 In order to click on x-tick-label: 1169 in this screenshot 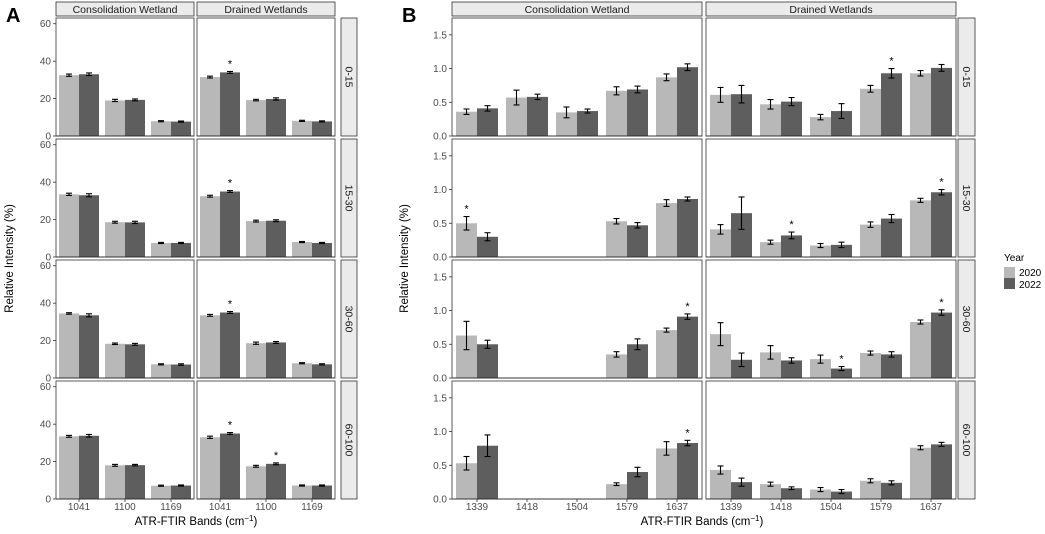, I will do `click(171, 507)`.